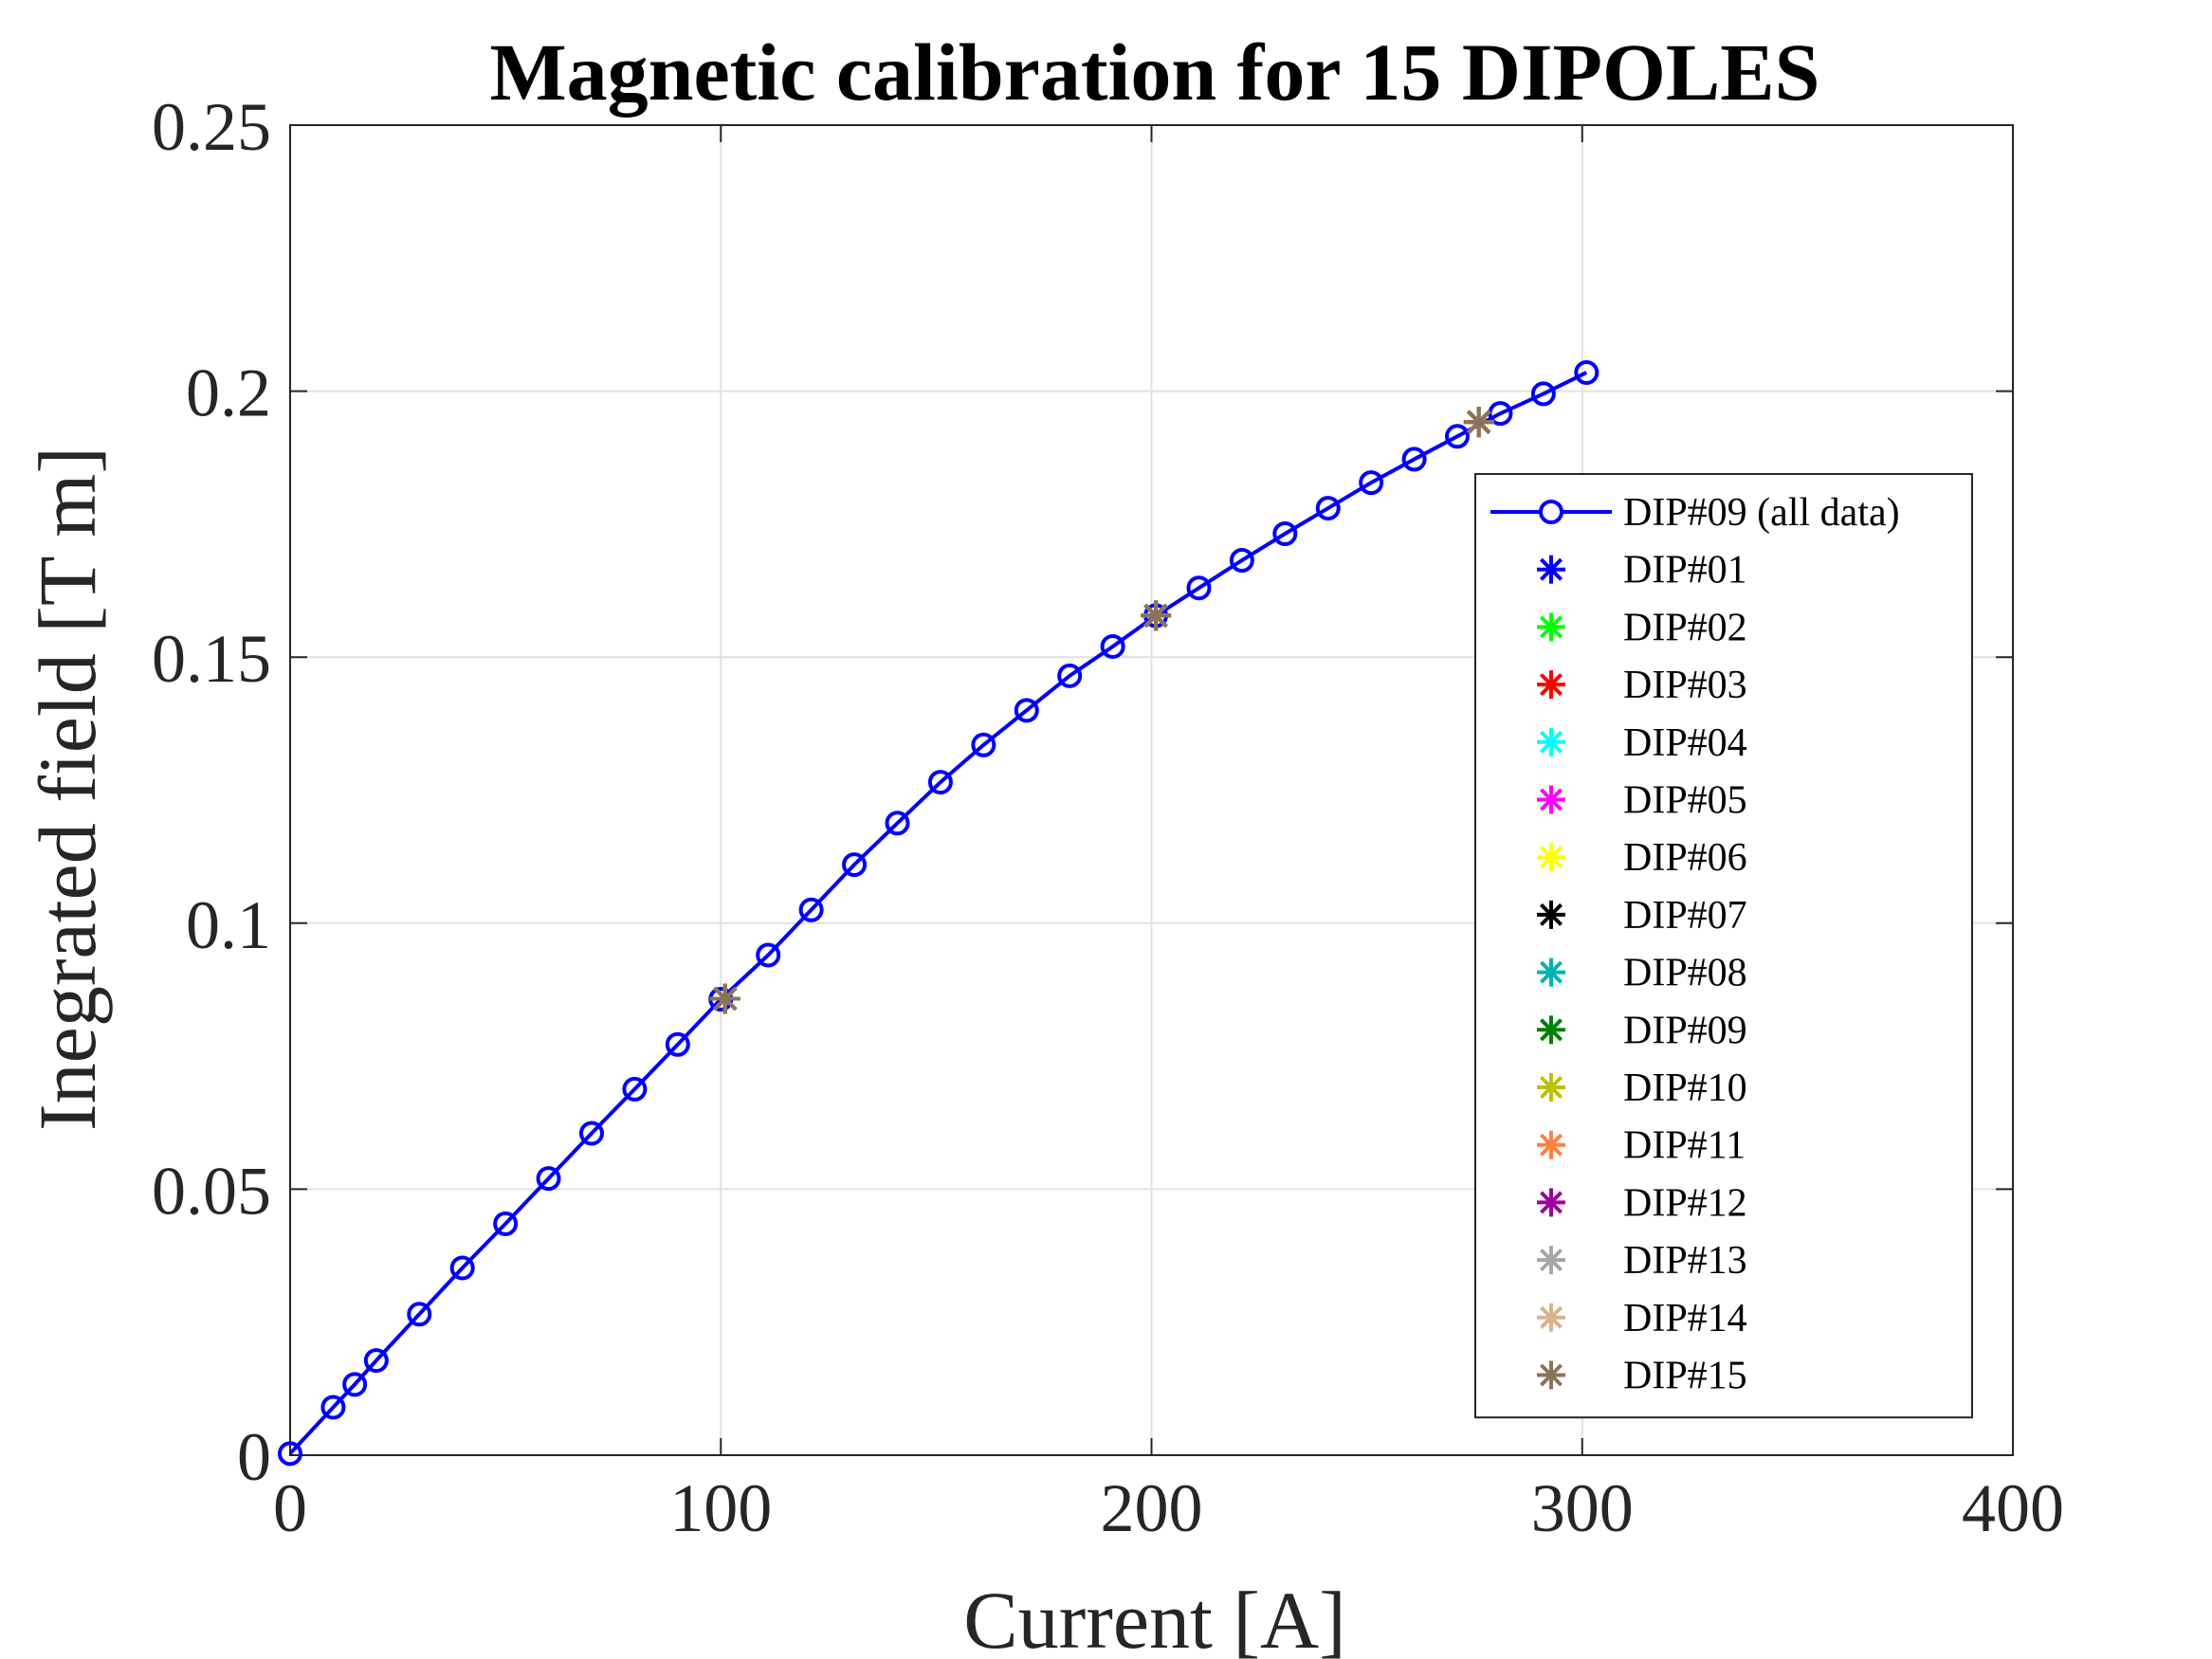 The width and height of the screenshot is (2212, 1659). I want to click on y-tick-label: 0.05, so click(211, 1191).